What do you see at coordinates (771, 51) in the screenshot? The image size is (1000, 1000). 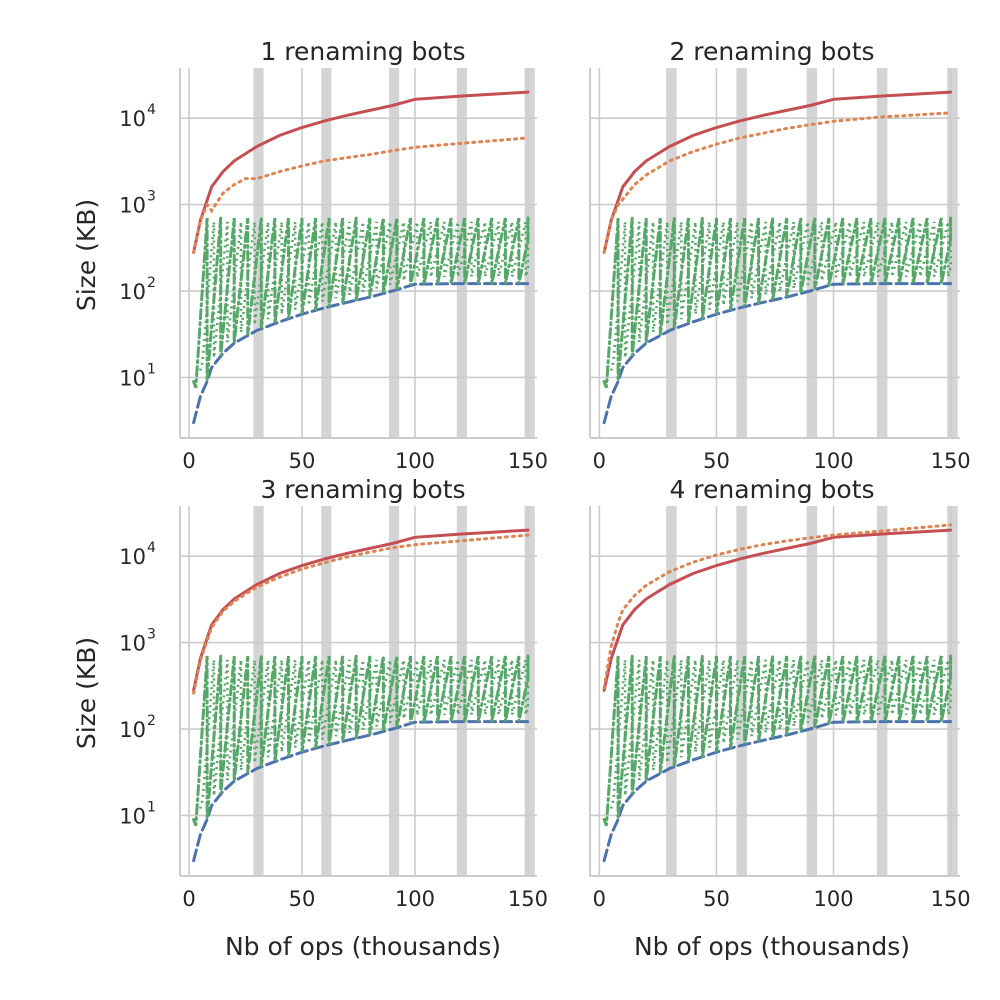 I see `panel-title: 2 renaming bots` at bounding box center [771, 51].